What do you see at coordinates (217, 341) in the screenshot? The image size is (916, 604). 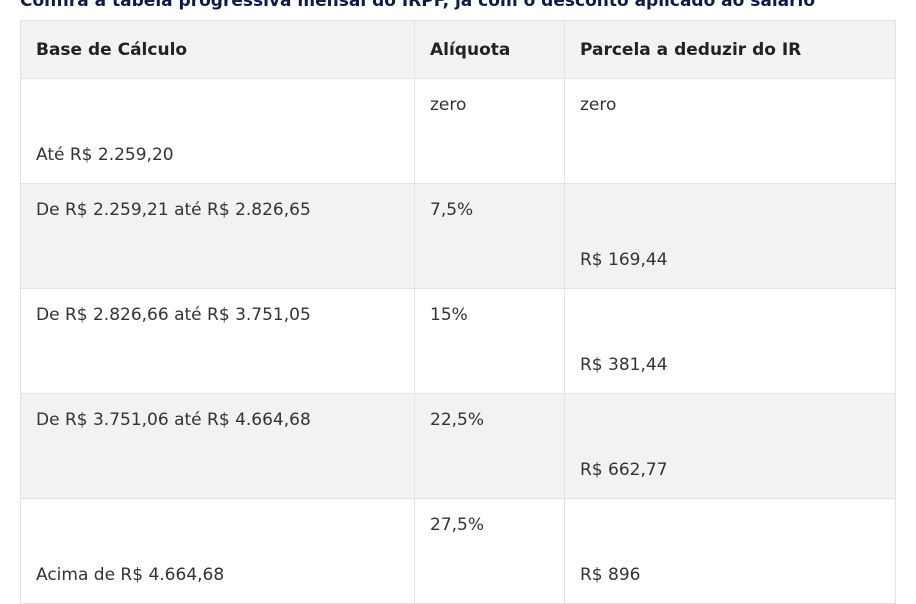 I see `table-cell: De R$ 2.826,66 até R$ 3.751,05` at bounding box center [217, 341].